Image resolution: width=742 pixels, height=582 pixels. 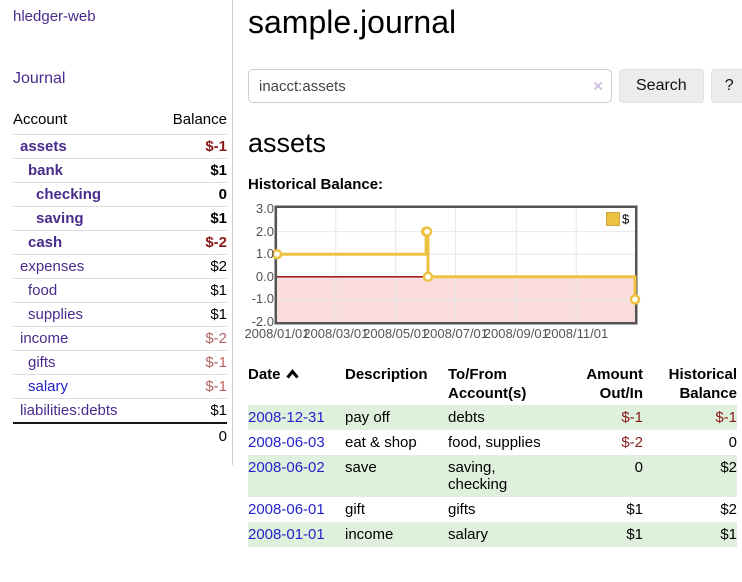 I want to click on accounts-total-value: 0, so click(x=190, y=435).